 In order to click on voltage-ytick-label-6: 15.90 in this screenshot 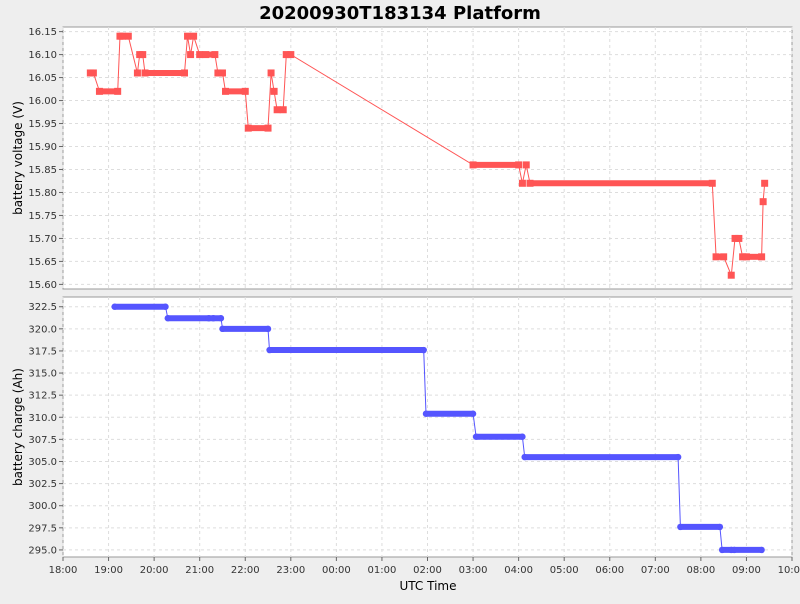, I will do `click(42, 147)`.